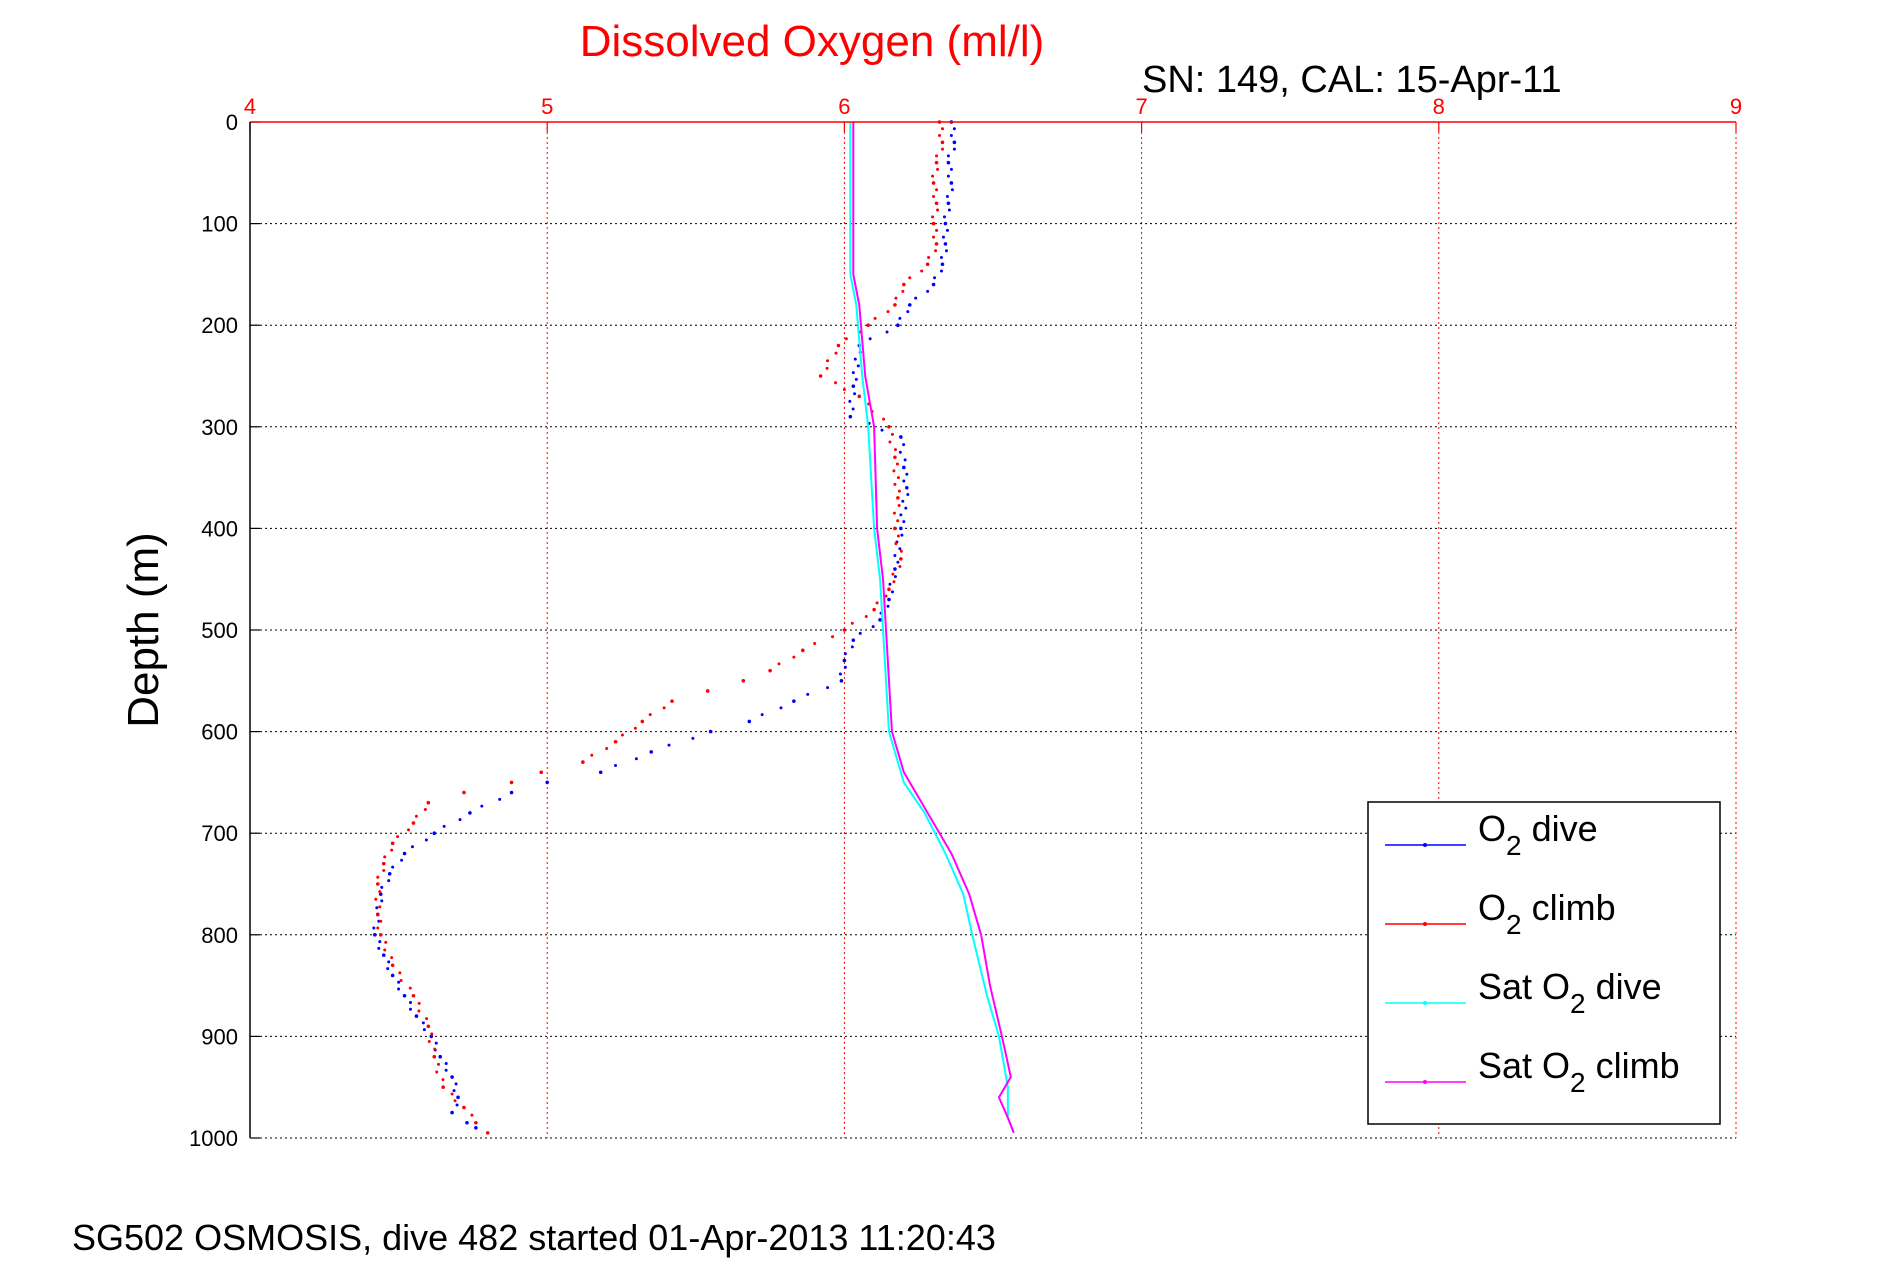 The height and width of the screenshot is (1262, 1891). What do you see at coordinates (1736, 106) in the screenshot?
I see `x-tick-label: 9` at bounding box center [1736, 106].